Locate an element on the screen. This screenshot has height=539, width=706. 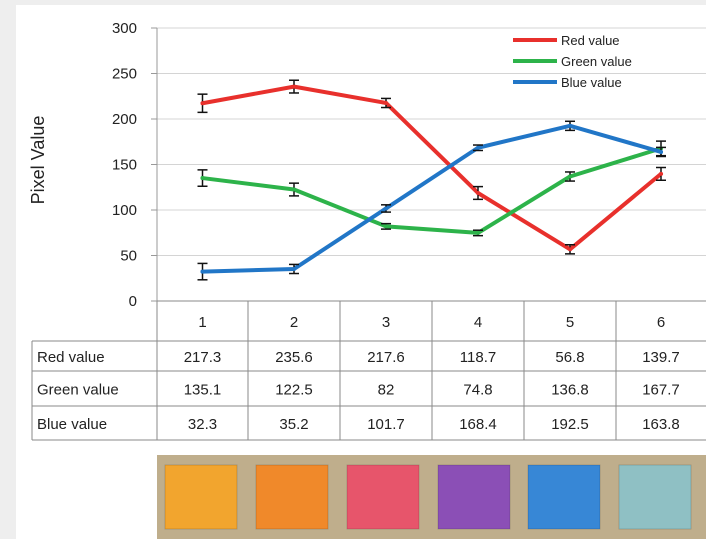
y-tick-label: 100 is located at coordinates (124, 210).